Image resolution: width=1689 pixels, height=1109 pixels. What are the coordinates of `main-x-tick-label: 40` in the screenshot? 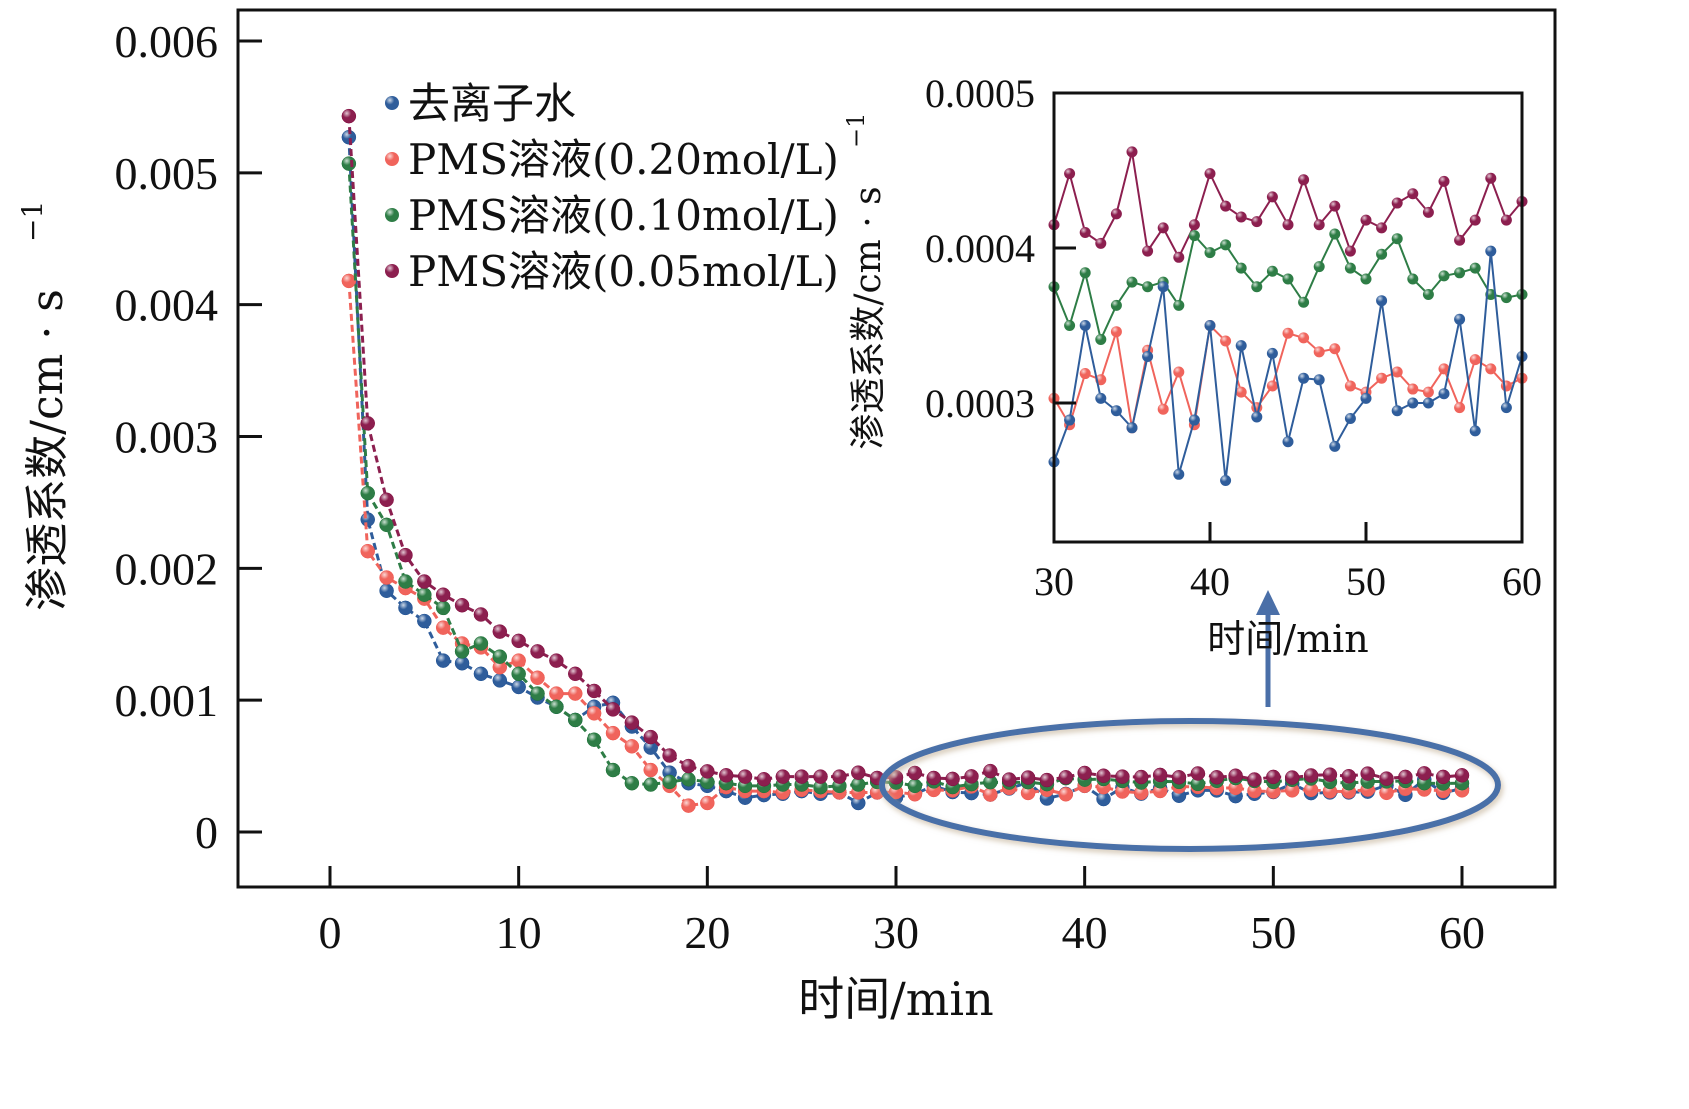 It's located at (1085, 932).